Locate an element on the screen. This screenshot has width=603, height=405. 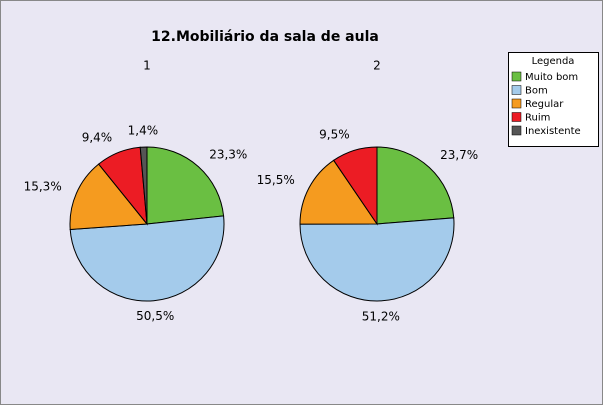
data-label: 1,4% is located at coordinates (143, 131).